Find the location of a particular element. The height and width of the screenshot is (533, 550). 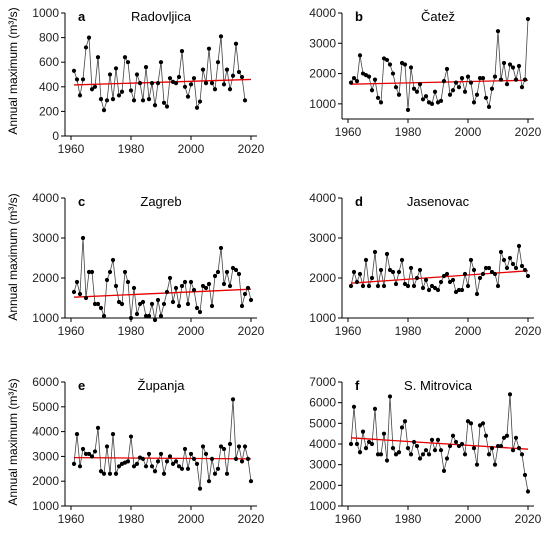

series-line is located at coordinates (159, 74).